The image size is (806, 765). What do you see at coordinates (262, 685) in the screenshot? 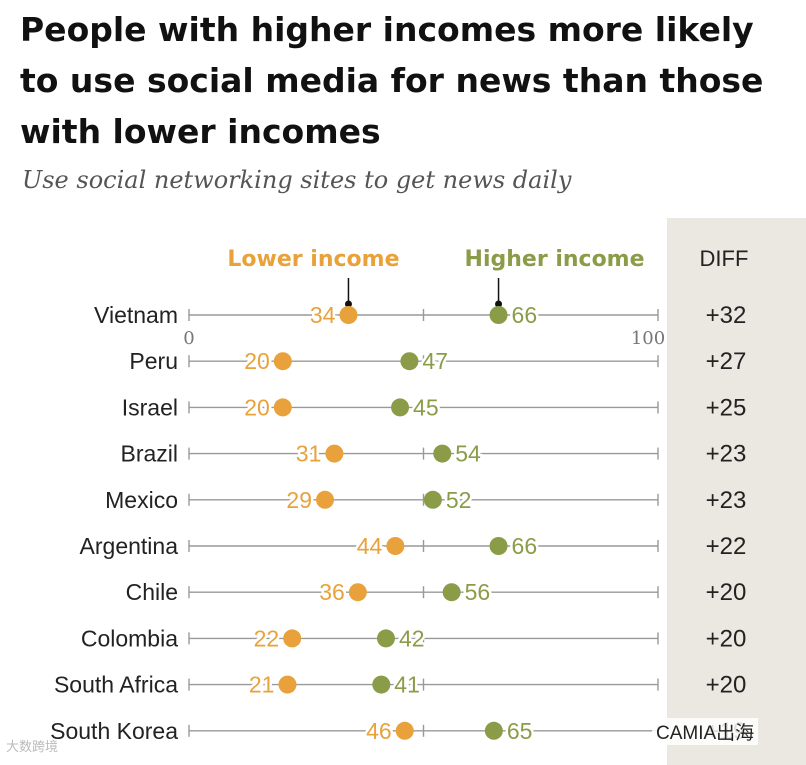
I see `lower-income-value: 21` at bounding box center [262, 685].